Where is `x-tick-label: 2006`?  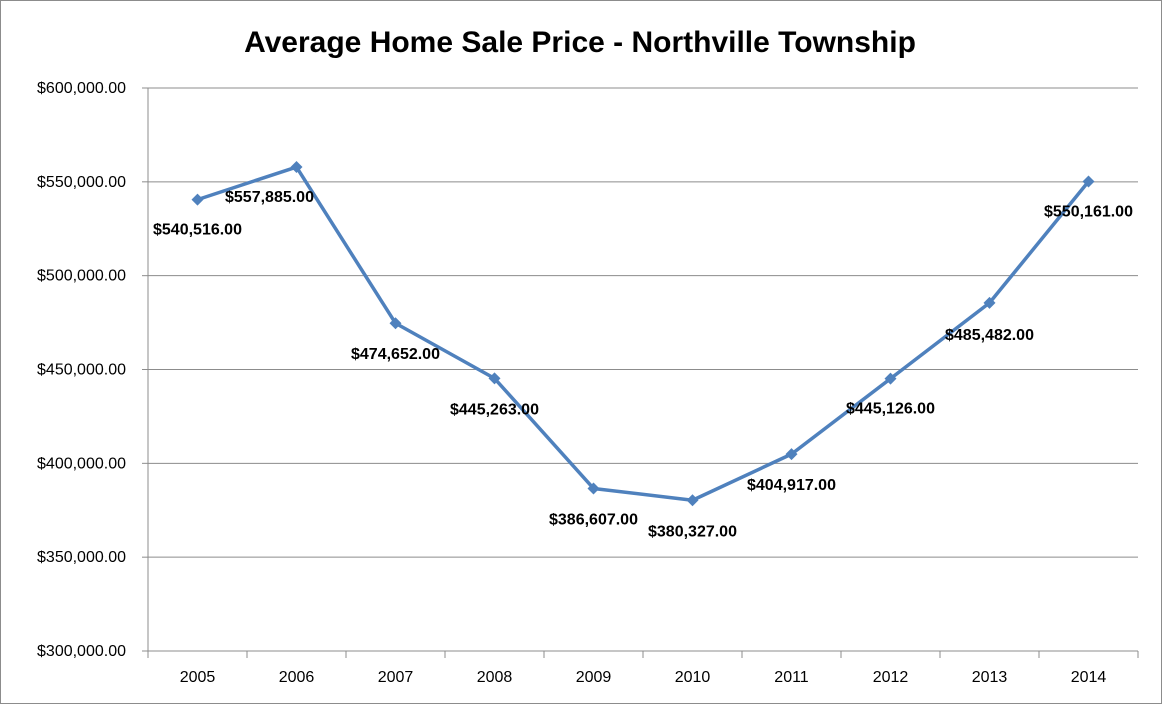 x-tick-label: 2006 is located at coordinates (297, 677).